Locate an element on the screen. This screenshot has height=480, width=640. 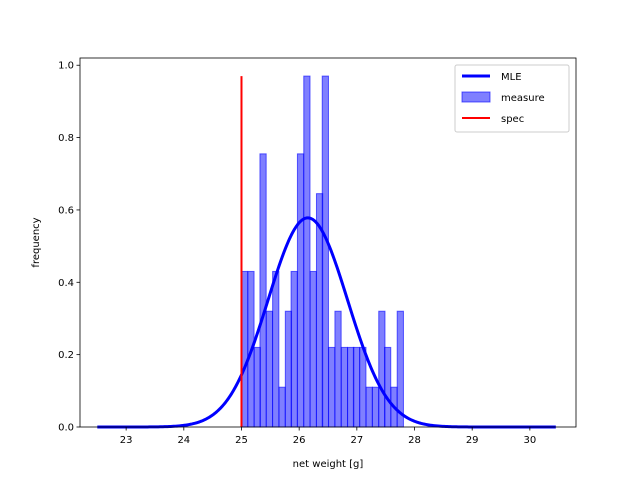
x-tick-label: 28 is located at coordinates (414, 440).